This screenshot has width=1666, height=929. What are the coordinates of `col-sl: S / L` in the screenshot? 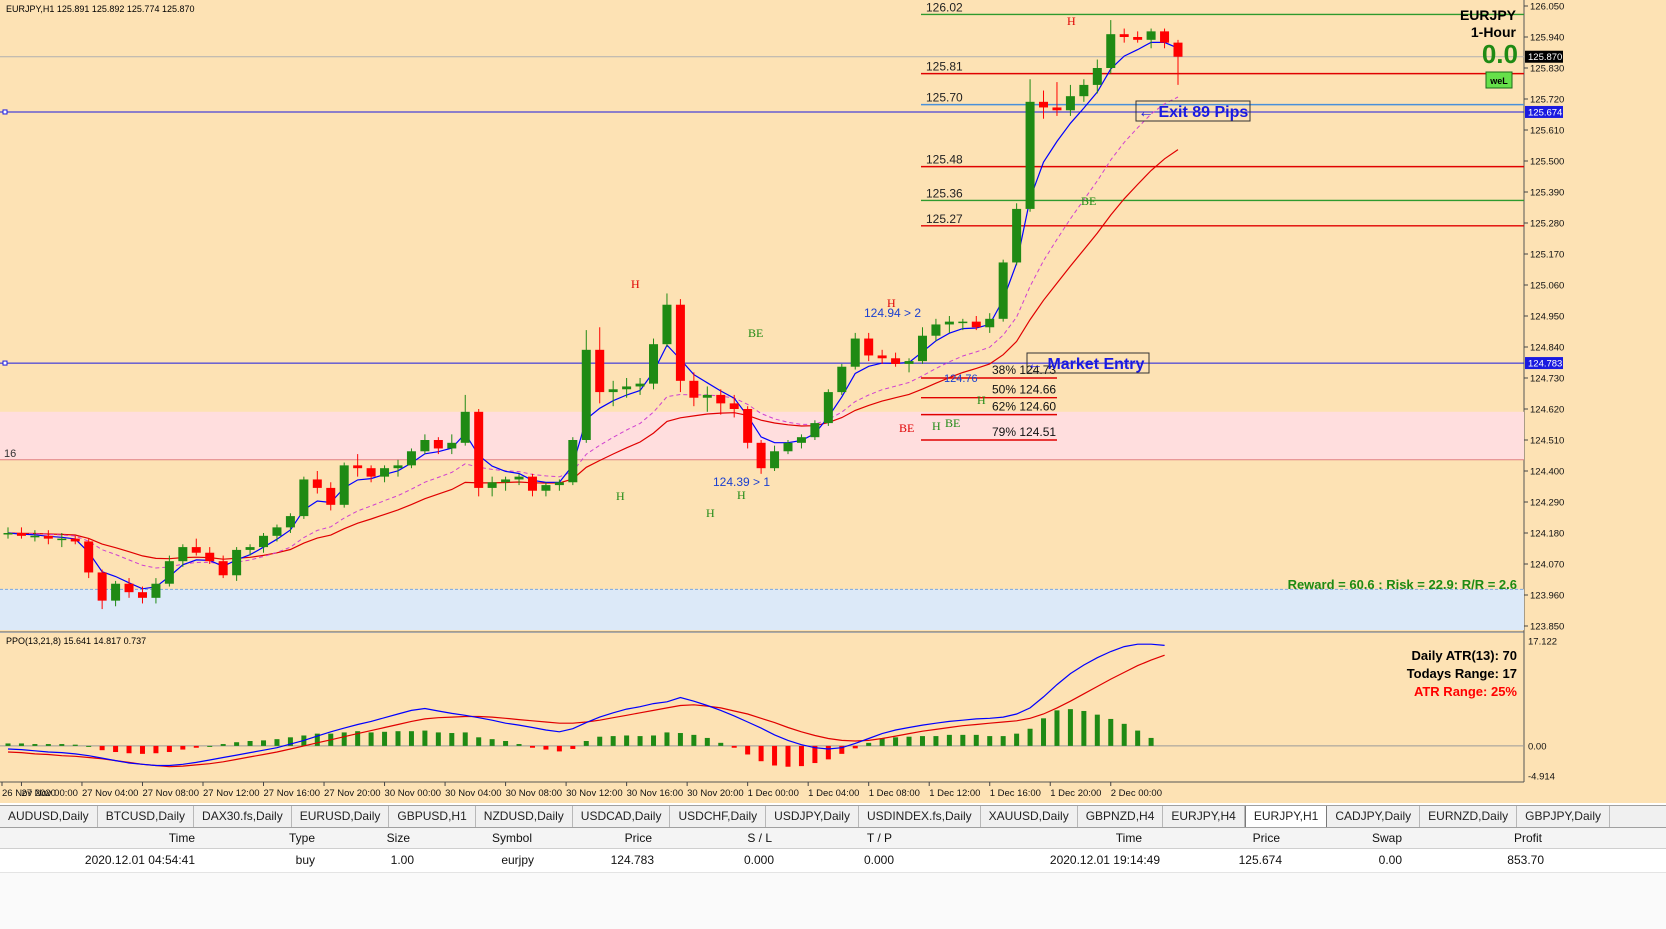 It's located at (759, 838).